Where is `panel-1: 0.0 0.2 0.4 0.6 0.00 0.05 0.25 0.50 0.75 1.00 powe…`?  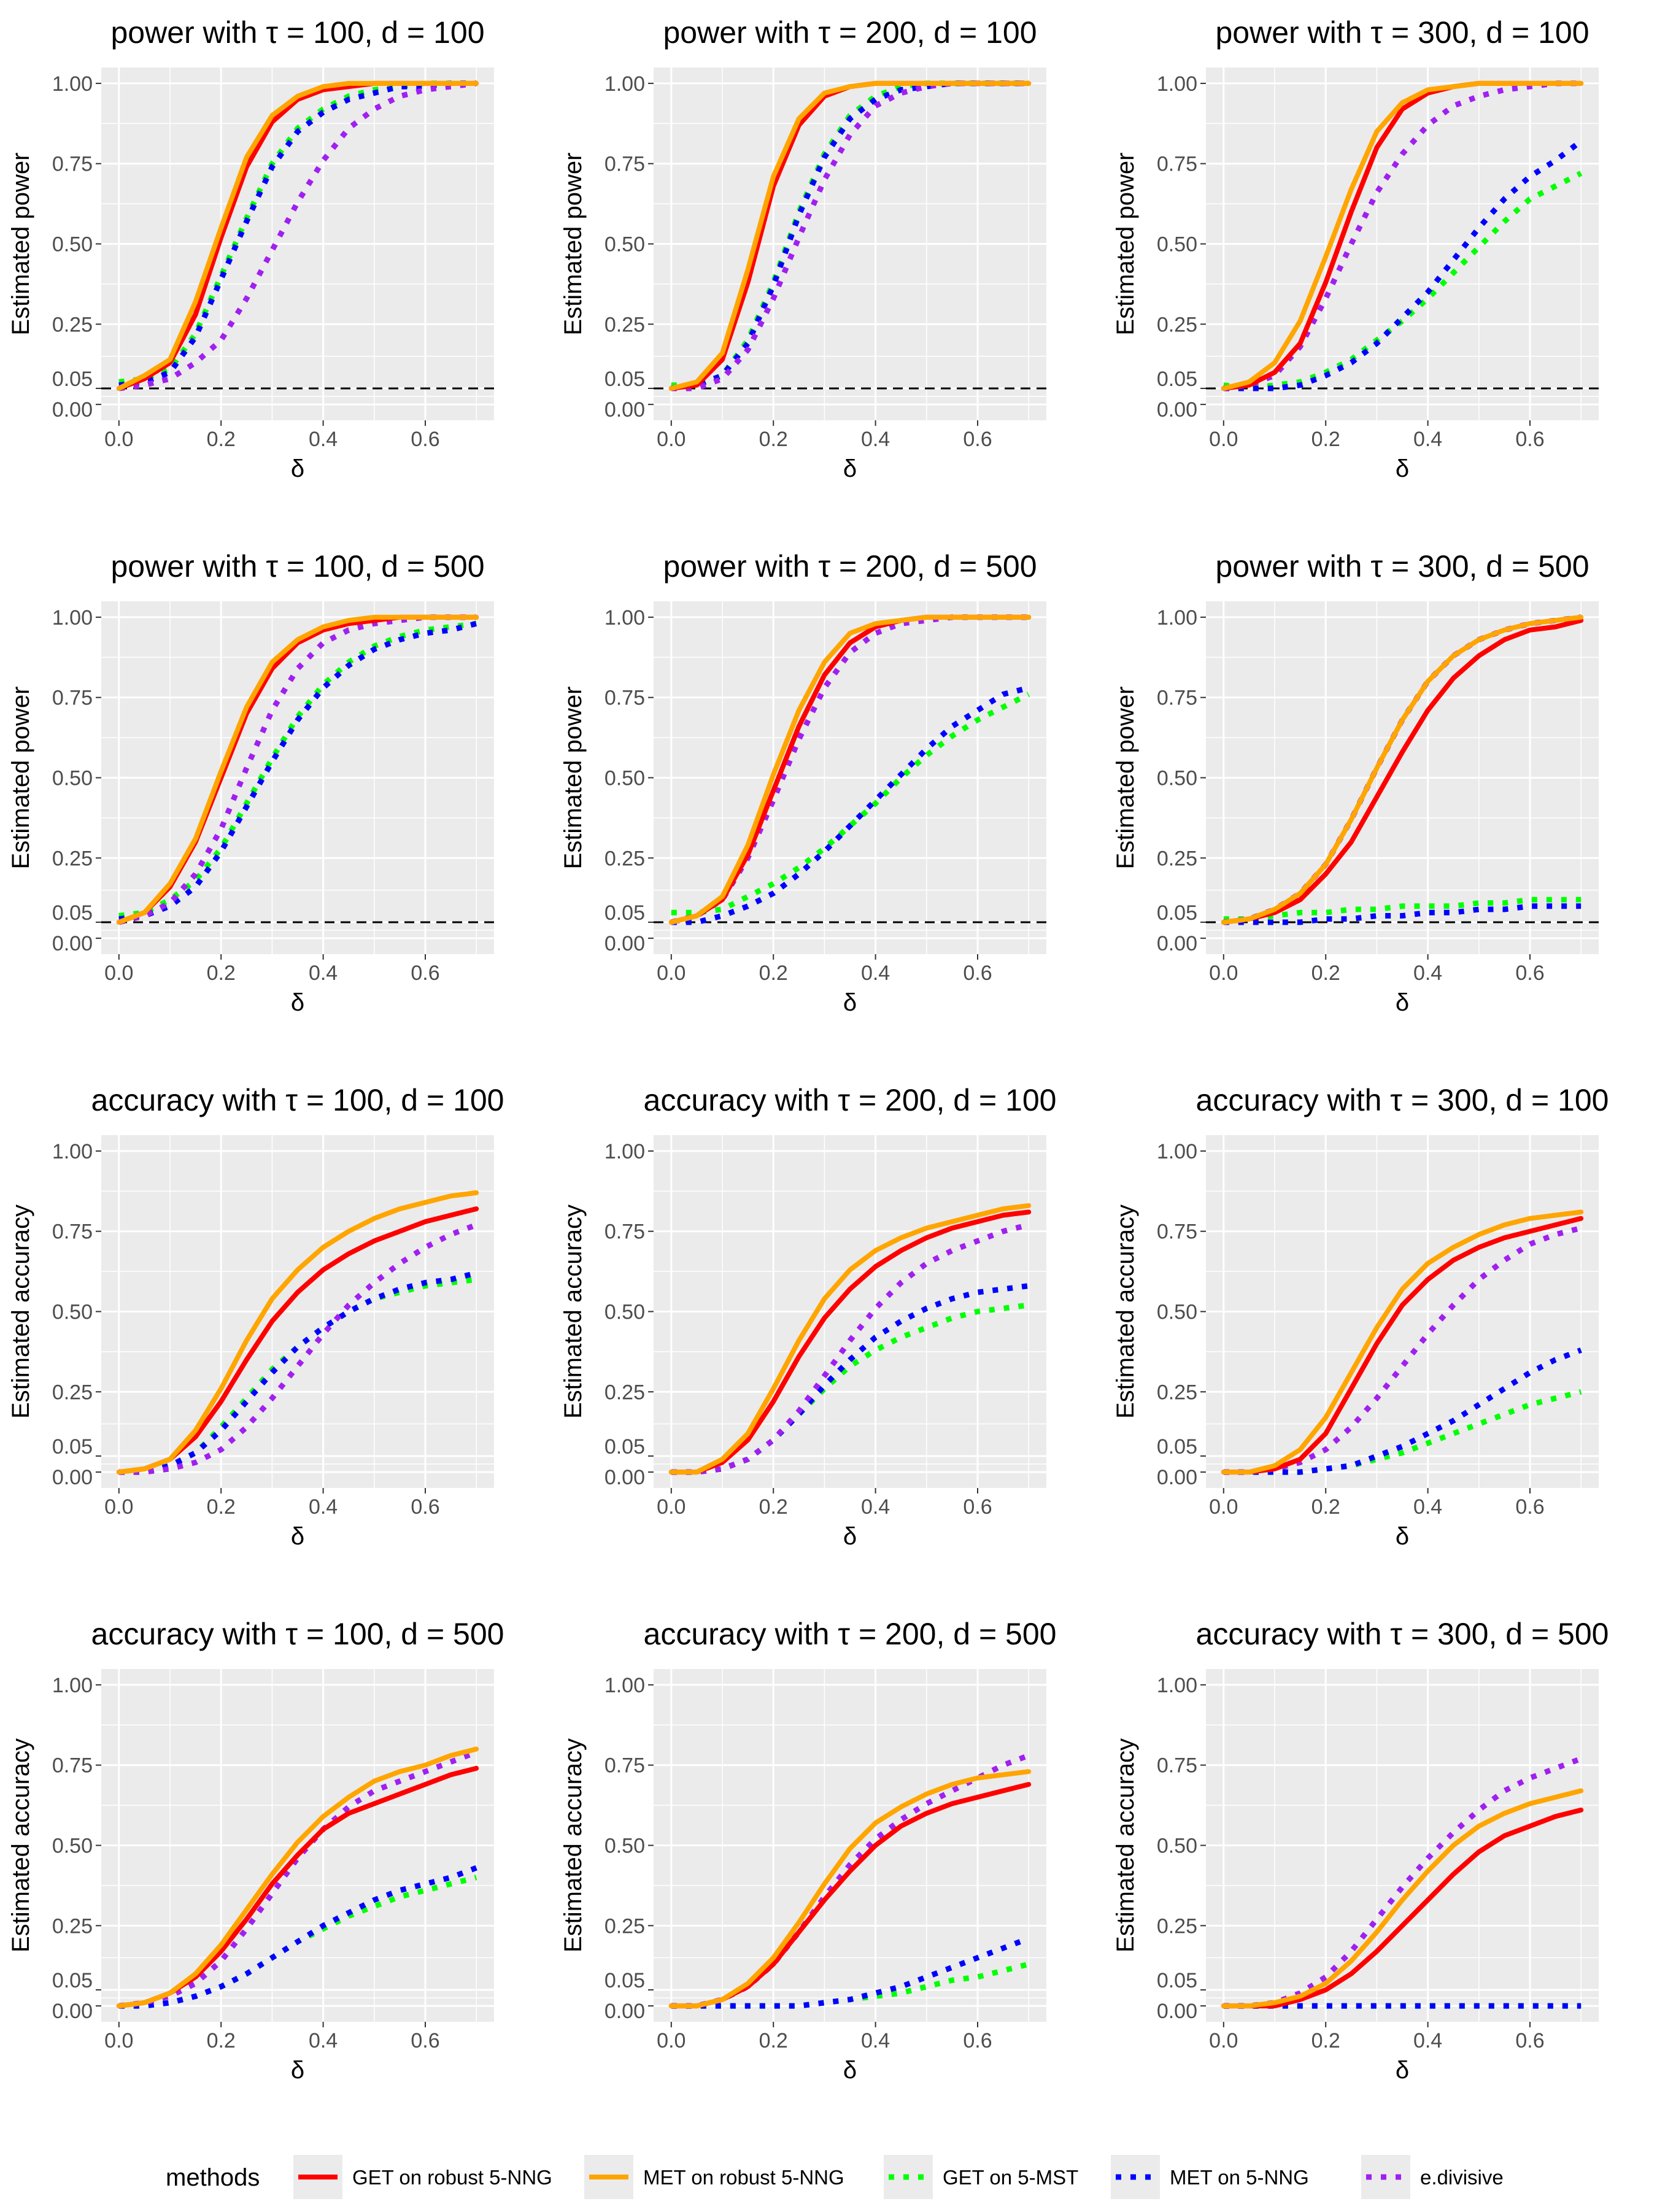
panel-1: 0.0 0.2 0.4 0.6 0.00 0.05 0.25 0.50 0.75 1.00 powe… is located at coordinates (251, 249).